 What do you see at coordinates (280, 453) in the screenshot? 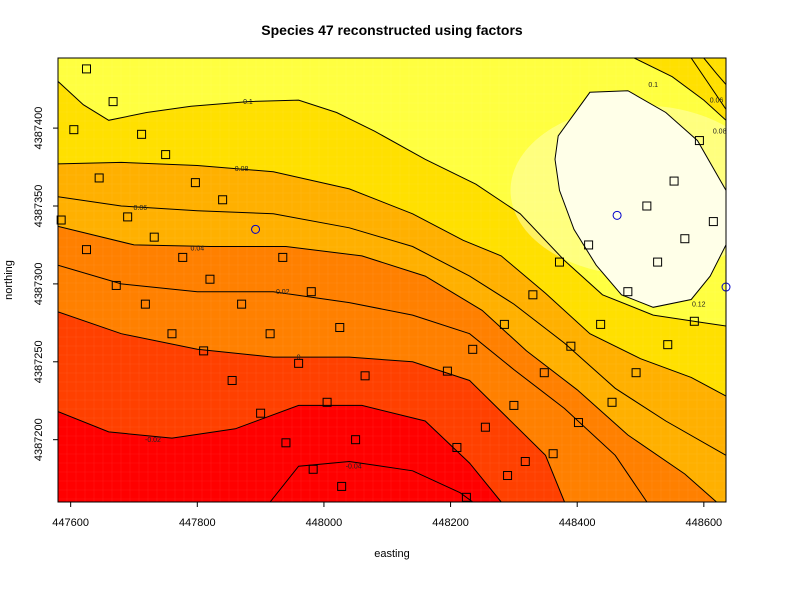
I see `contour-line--0.02` at bounding box center [280, 453].